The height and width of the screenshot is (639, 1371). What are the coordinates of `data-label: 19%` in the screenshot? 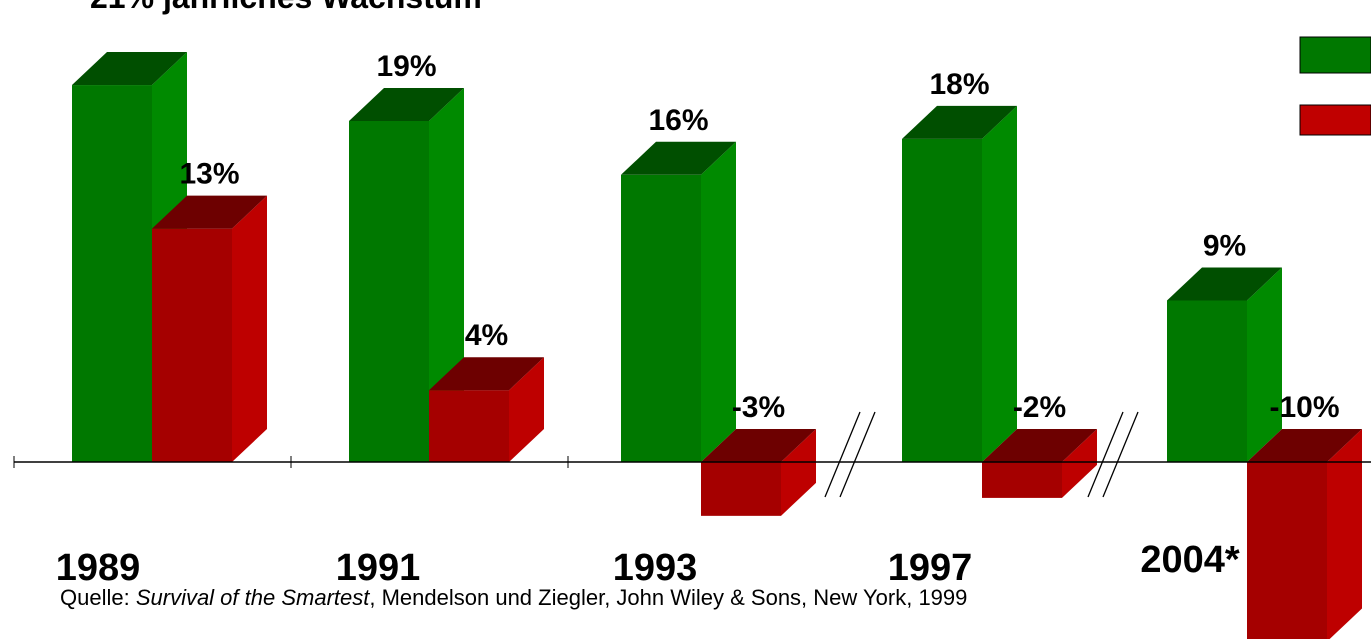 It's located at (406, 66).